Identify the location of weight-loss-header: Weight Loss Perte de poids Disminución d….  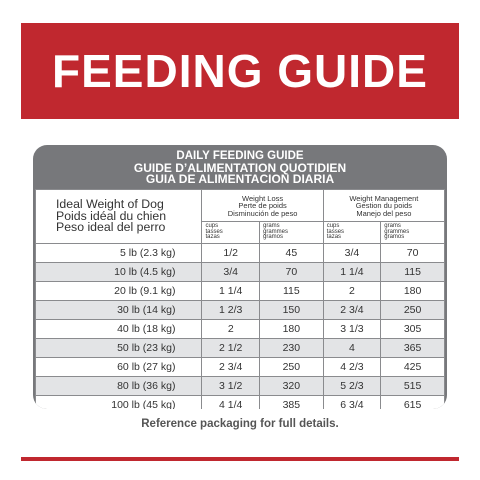
(262, 205).